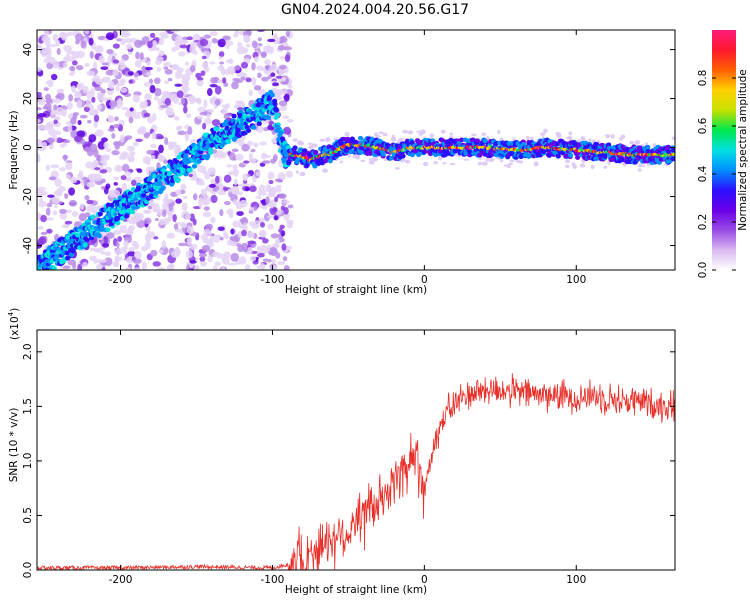  What do you see at coordinates (28, 351) in the screenshot?
I see `snr-y-tick-label: 2.0` at bounding box center [28, 351].